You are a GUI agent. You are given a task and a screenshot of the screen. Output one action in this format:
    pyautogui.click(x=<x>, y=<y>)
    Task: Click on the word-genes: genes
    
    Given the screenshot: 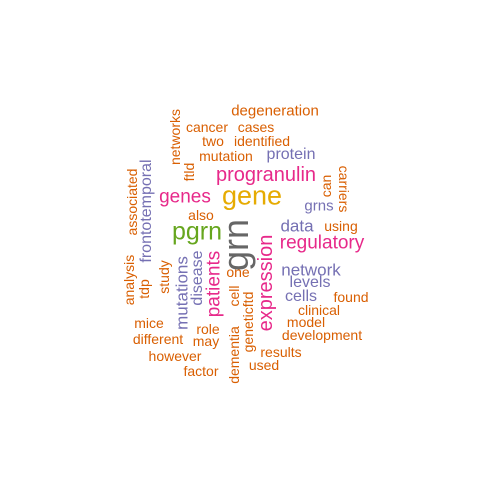 What is the action you would take?
    pyautogui.click(x=185, y=197)
    